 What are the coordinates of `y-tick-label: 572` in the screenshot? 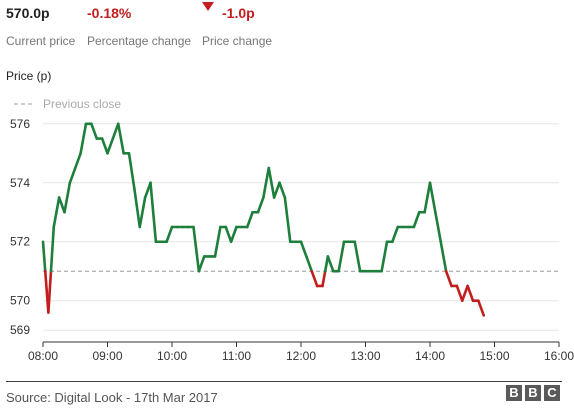 It's located at (20, 242).